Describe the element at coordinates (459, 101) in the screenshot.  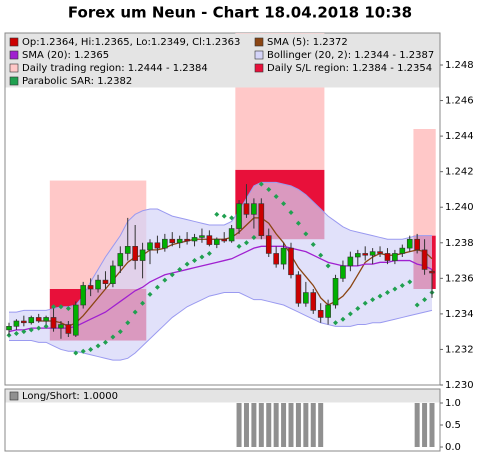
I see `y-tick-label: 1.246` at that location.